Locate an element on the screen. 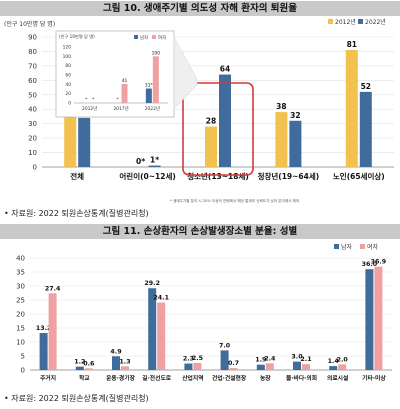 The height and width of the screenshot is (409, 400). x-tick-label: 농장 is located at coordinates (265, 378).